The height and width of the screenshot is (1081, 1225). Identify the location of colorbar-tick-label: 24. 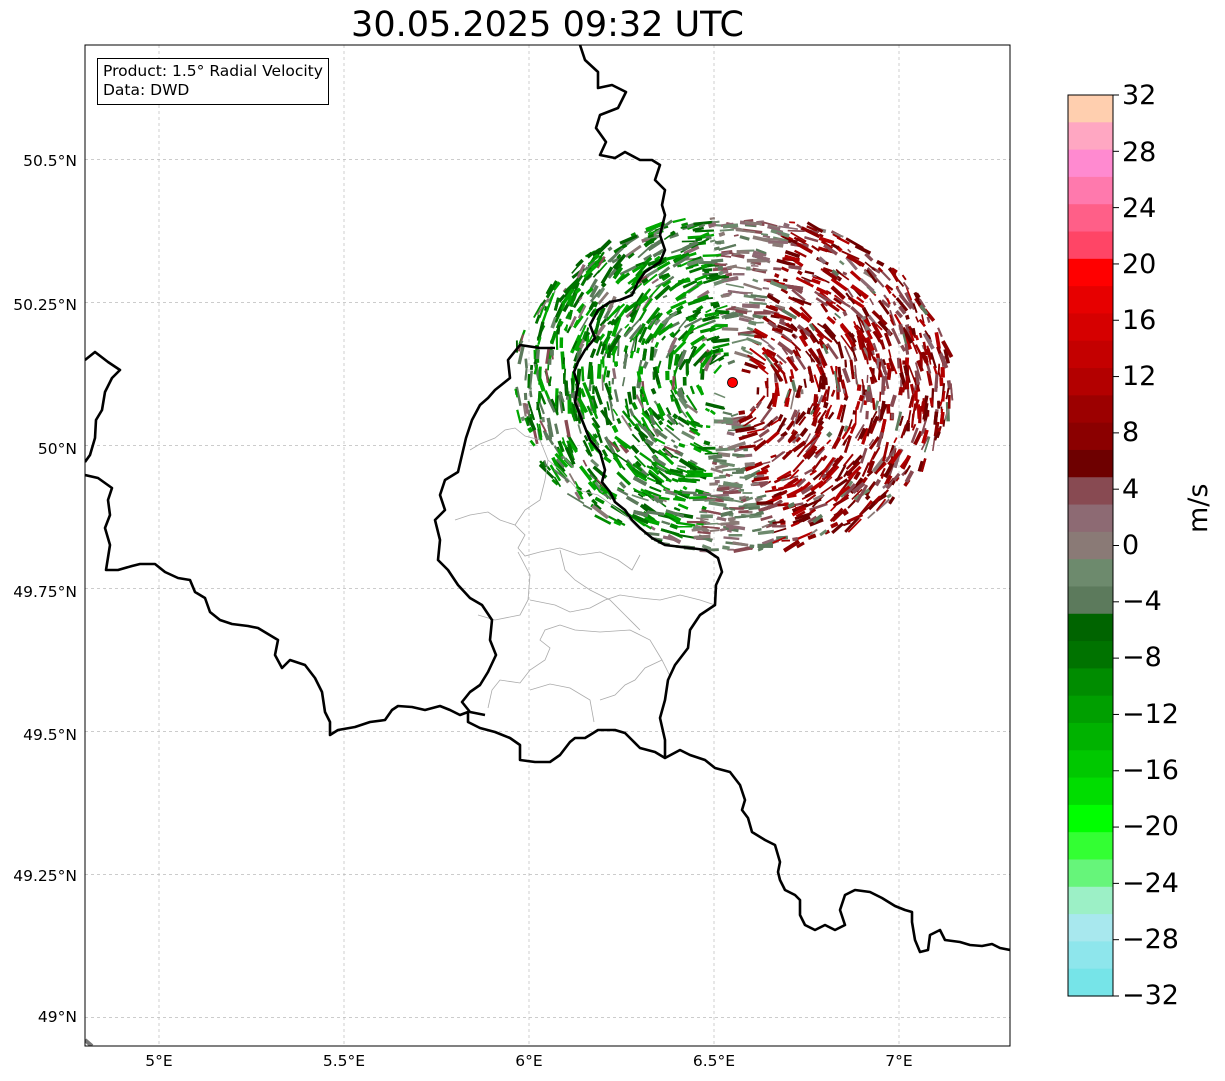
(1139, 208).